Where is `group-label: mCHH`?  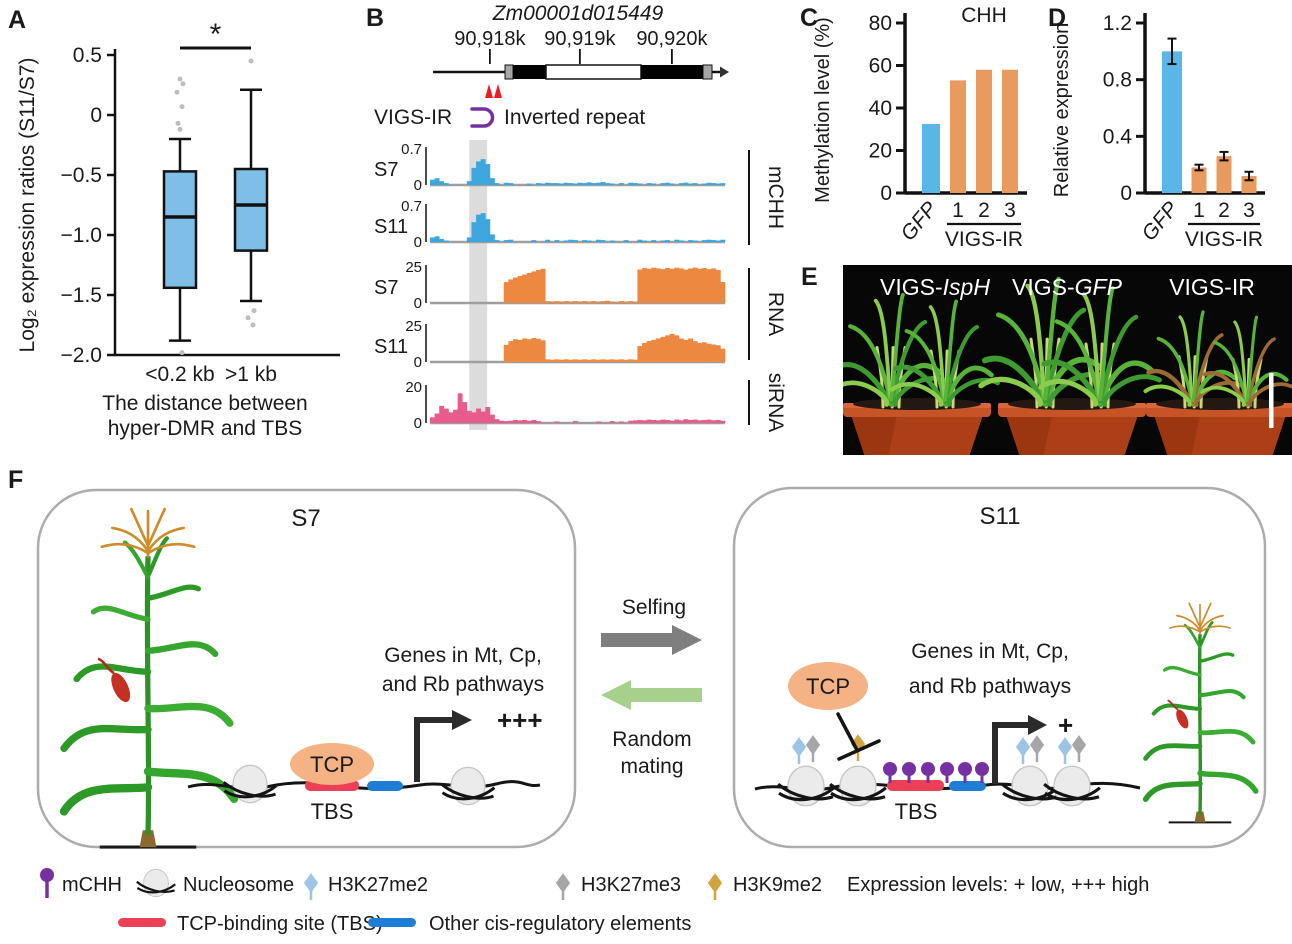
group-label: mCHH is located at coordinates (775, 197).